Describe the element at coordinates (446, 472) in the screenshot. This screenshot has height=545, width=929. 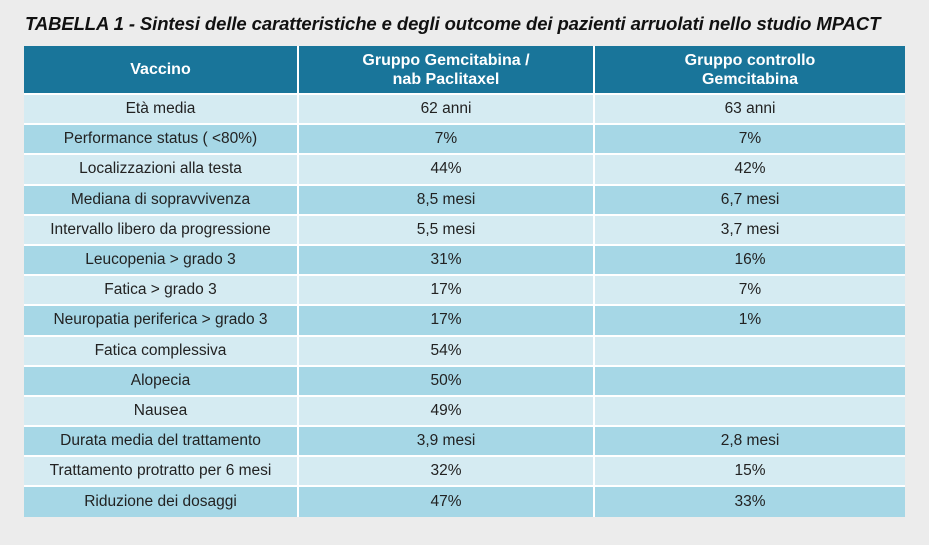
I see `gem-nab-value: 32%` at that location.